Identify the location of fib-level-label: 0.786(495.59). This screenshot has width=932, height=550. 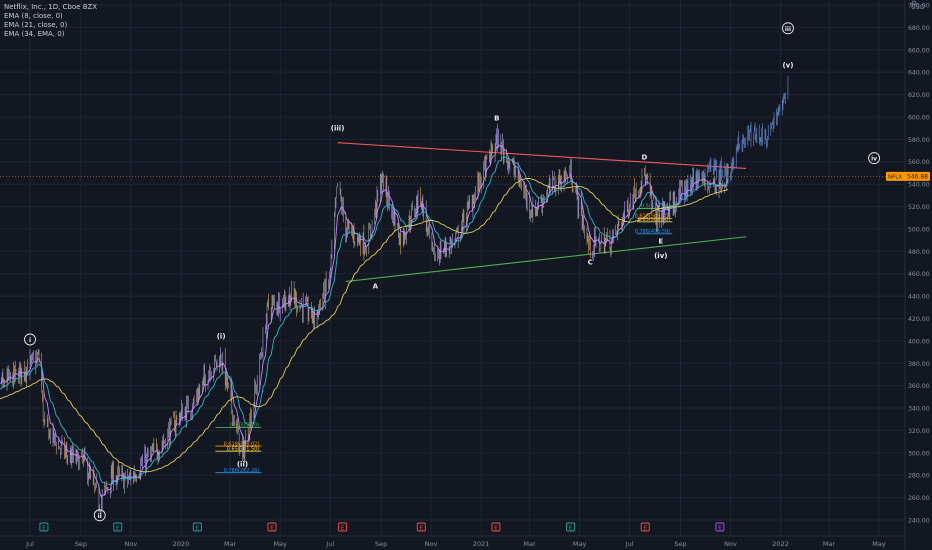
(653, 232).